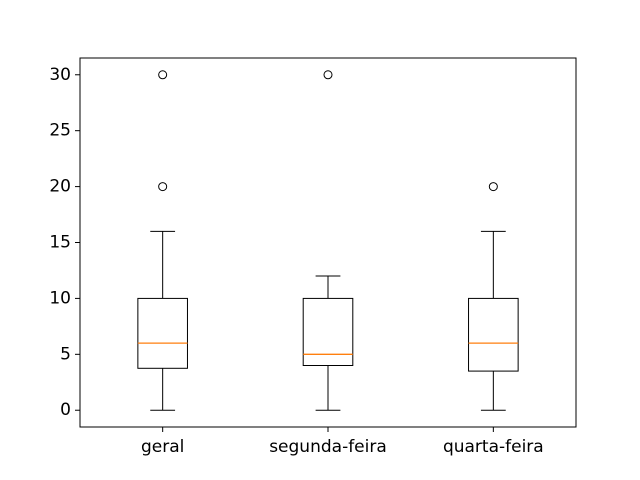  I want to click on x-tick-label: geral, so click(162, 447).